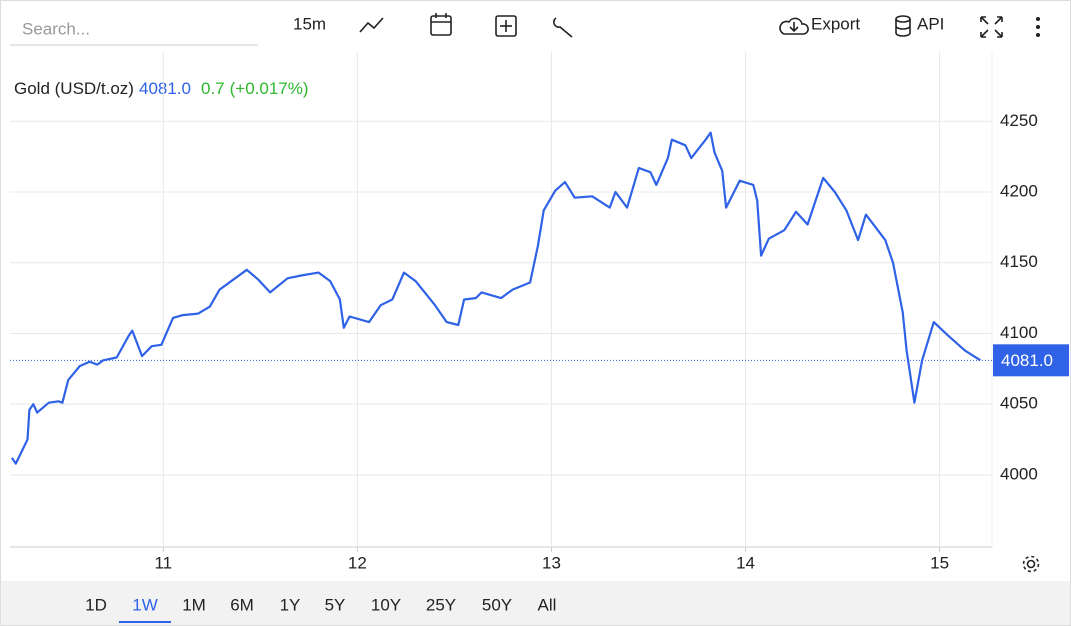  What do you see at coordinates (1031, 564) in the screenshot?
I see `gear-icon` at bounding box center [1031, 564].